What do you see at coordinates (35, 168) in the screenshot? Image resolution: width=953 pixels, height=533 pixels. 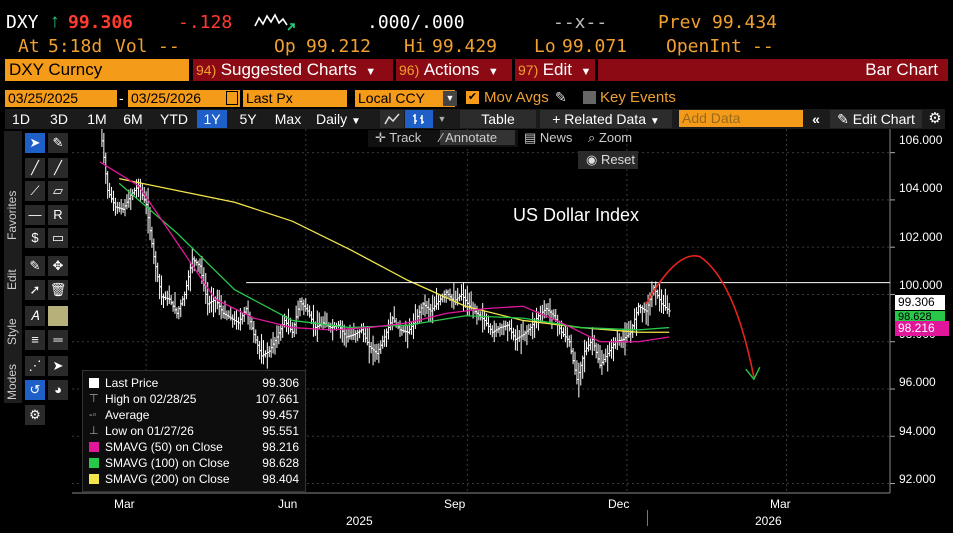 I see `line-tool-icon: ╱` at bounding box center [35, 168].